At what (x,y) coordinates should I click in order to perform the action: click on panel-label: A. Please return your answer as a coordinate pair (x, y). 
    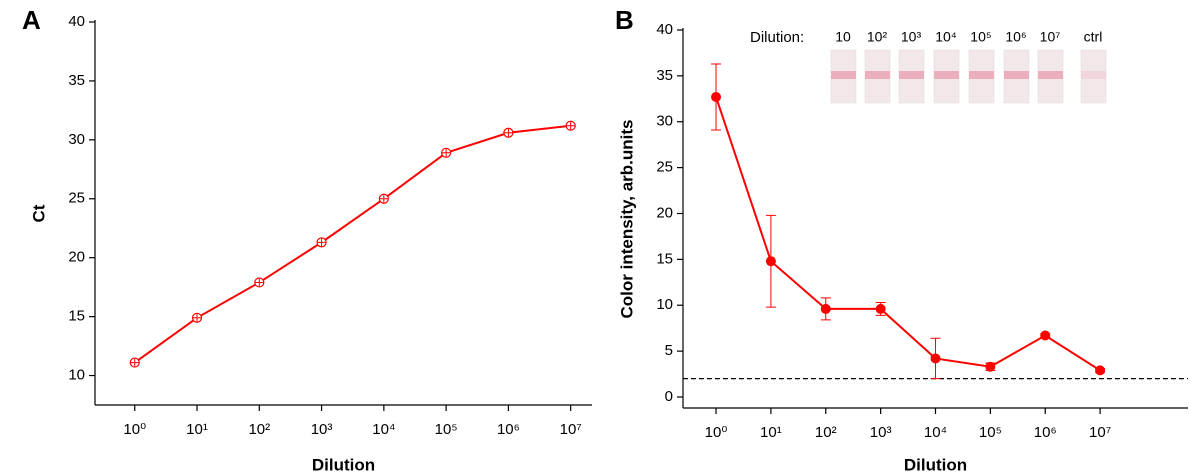
    Looking at the image, I should click on (31, 20).